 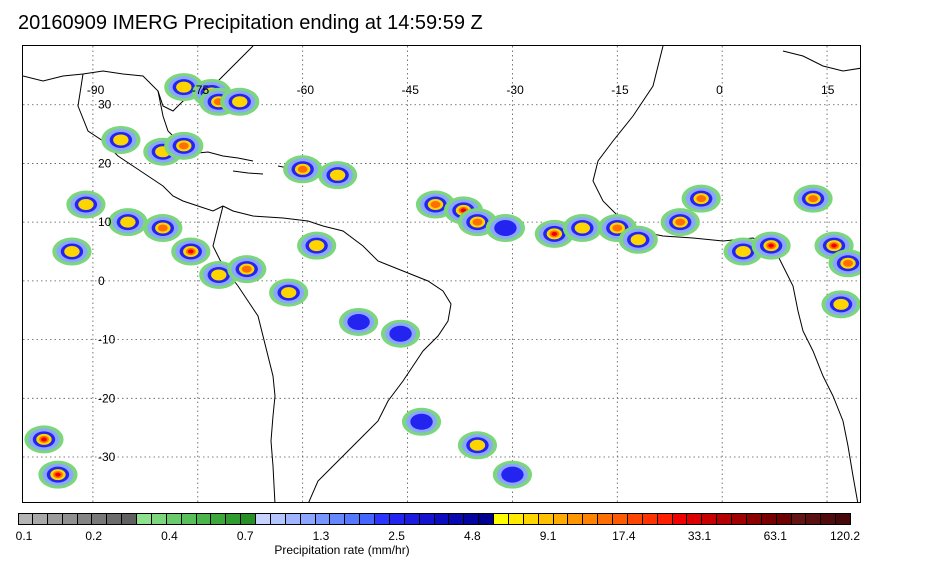 What do you see at coordinates (321, 536) in the screenshot?
I see `colorbar-label: 1.3` at bounding box center [321, 536].